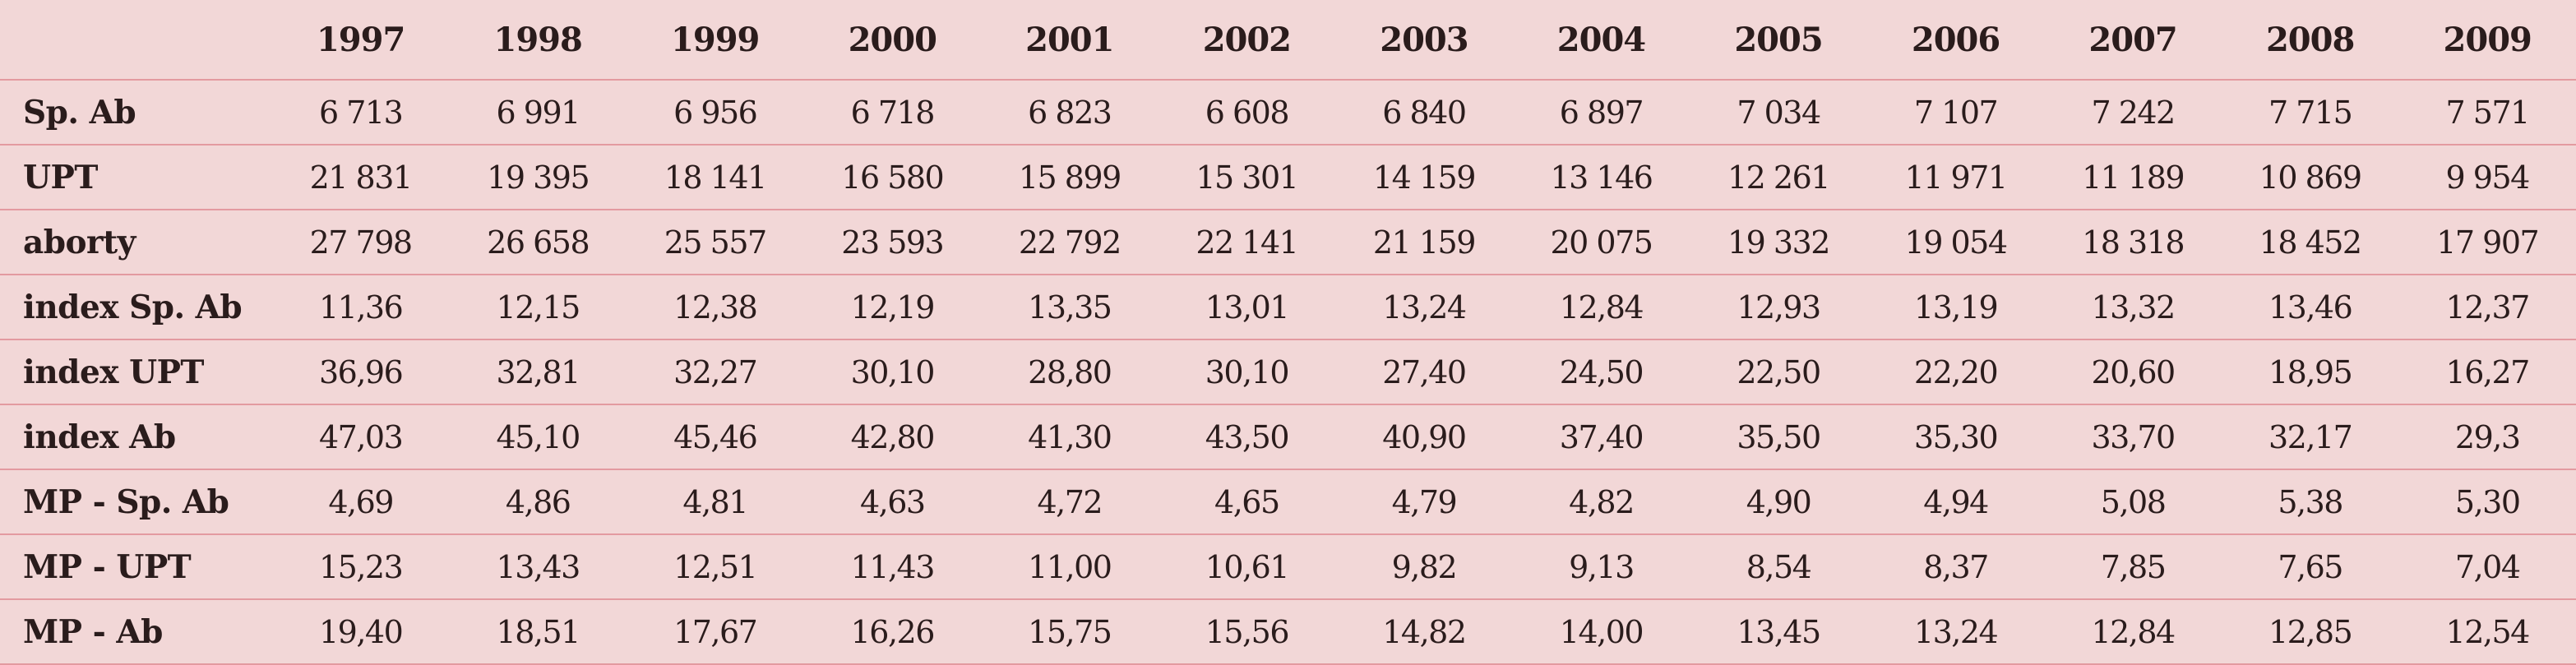  Describe the element at coordinates (1070, 437) in the screenshot. I see `table-cell: 41,30` at that location.